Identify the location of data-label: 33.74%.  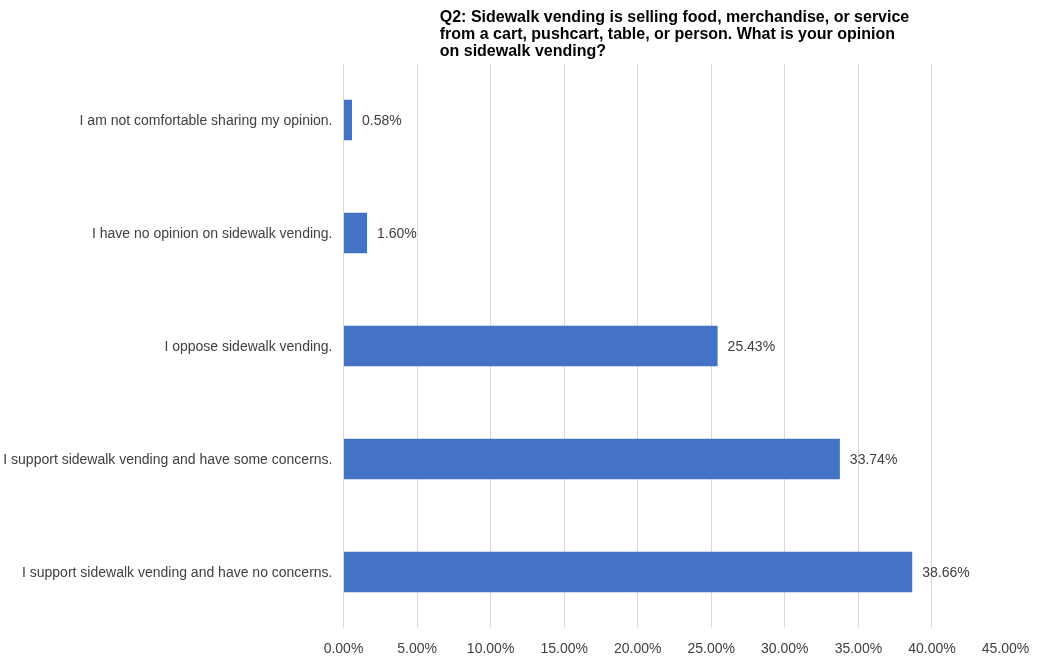
(873, 459).